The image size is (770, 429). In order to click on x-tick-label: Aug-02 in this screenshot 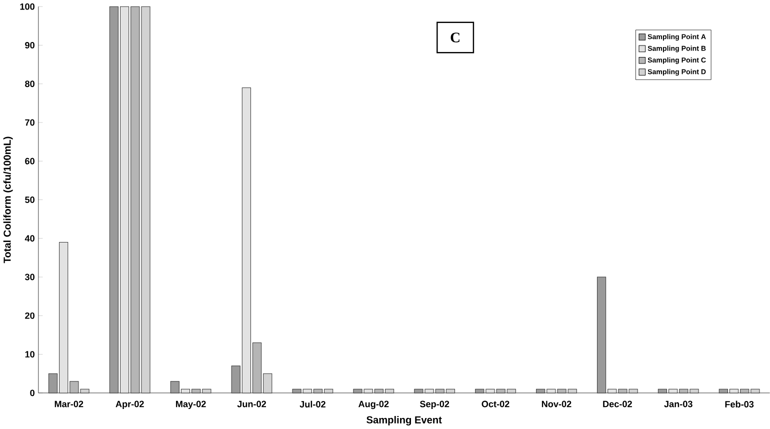, I will do `click(373, 405)`.